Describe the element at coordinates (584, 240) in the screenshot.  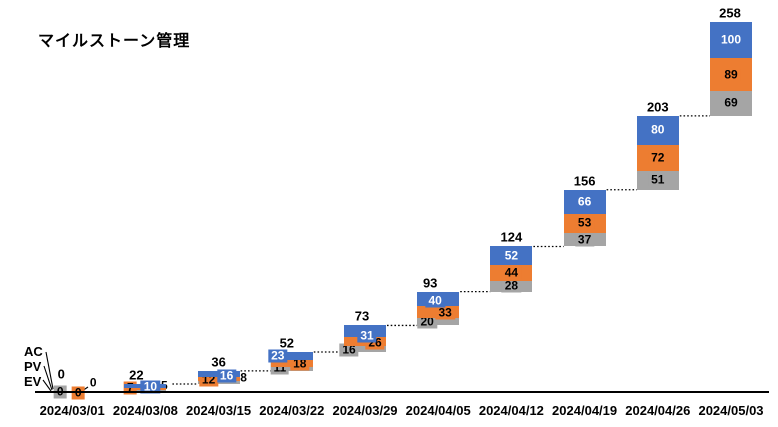
I see `segment-label-ev: 37` at that location.